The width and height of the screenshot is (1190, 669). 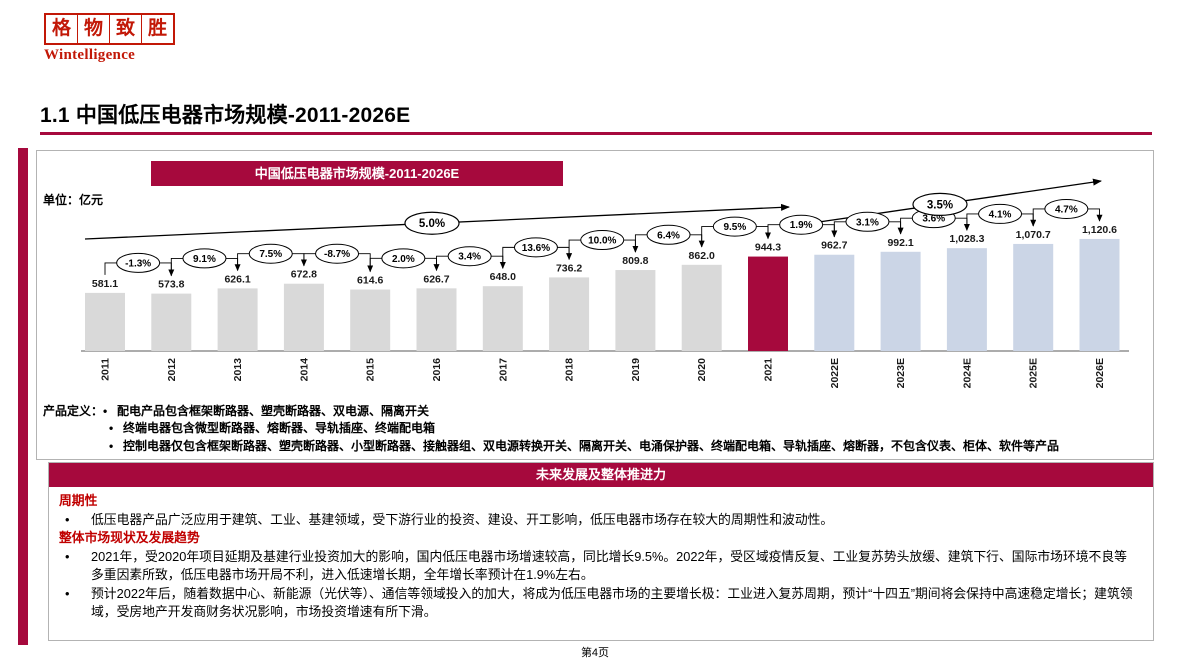 I want to click on growth-label: 13.6%, so click(x=536, y=248).